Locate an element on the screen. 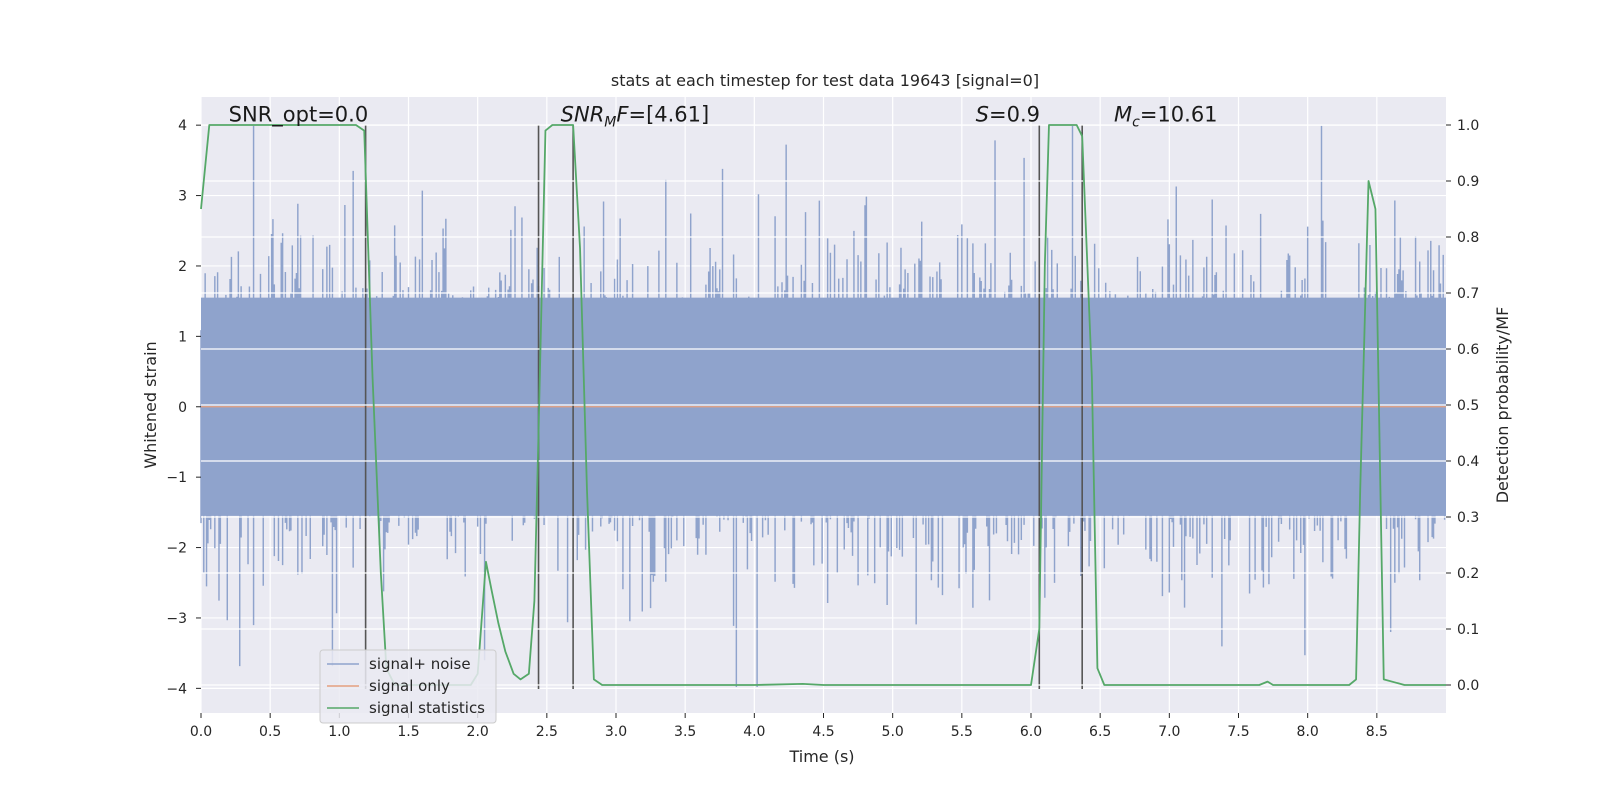 The image size is (1600, 800). y-axis-right: 1.0 0.9 0.8 0.7 0.6 0.5 0.4 0.3 0.2 0.1 0.0 is located at coordinates (1462, 406).